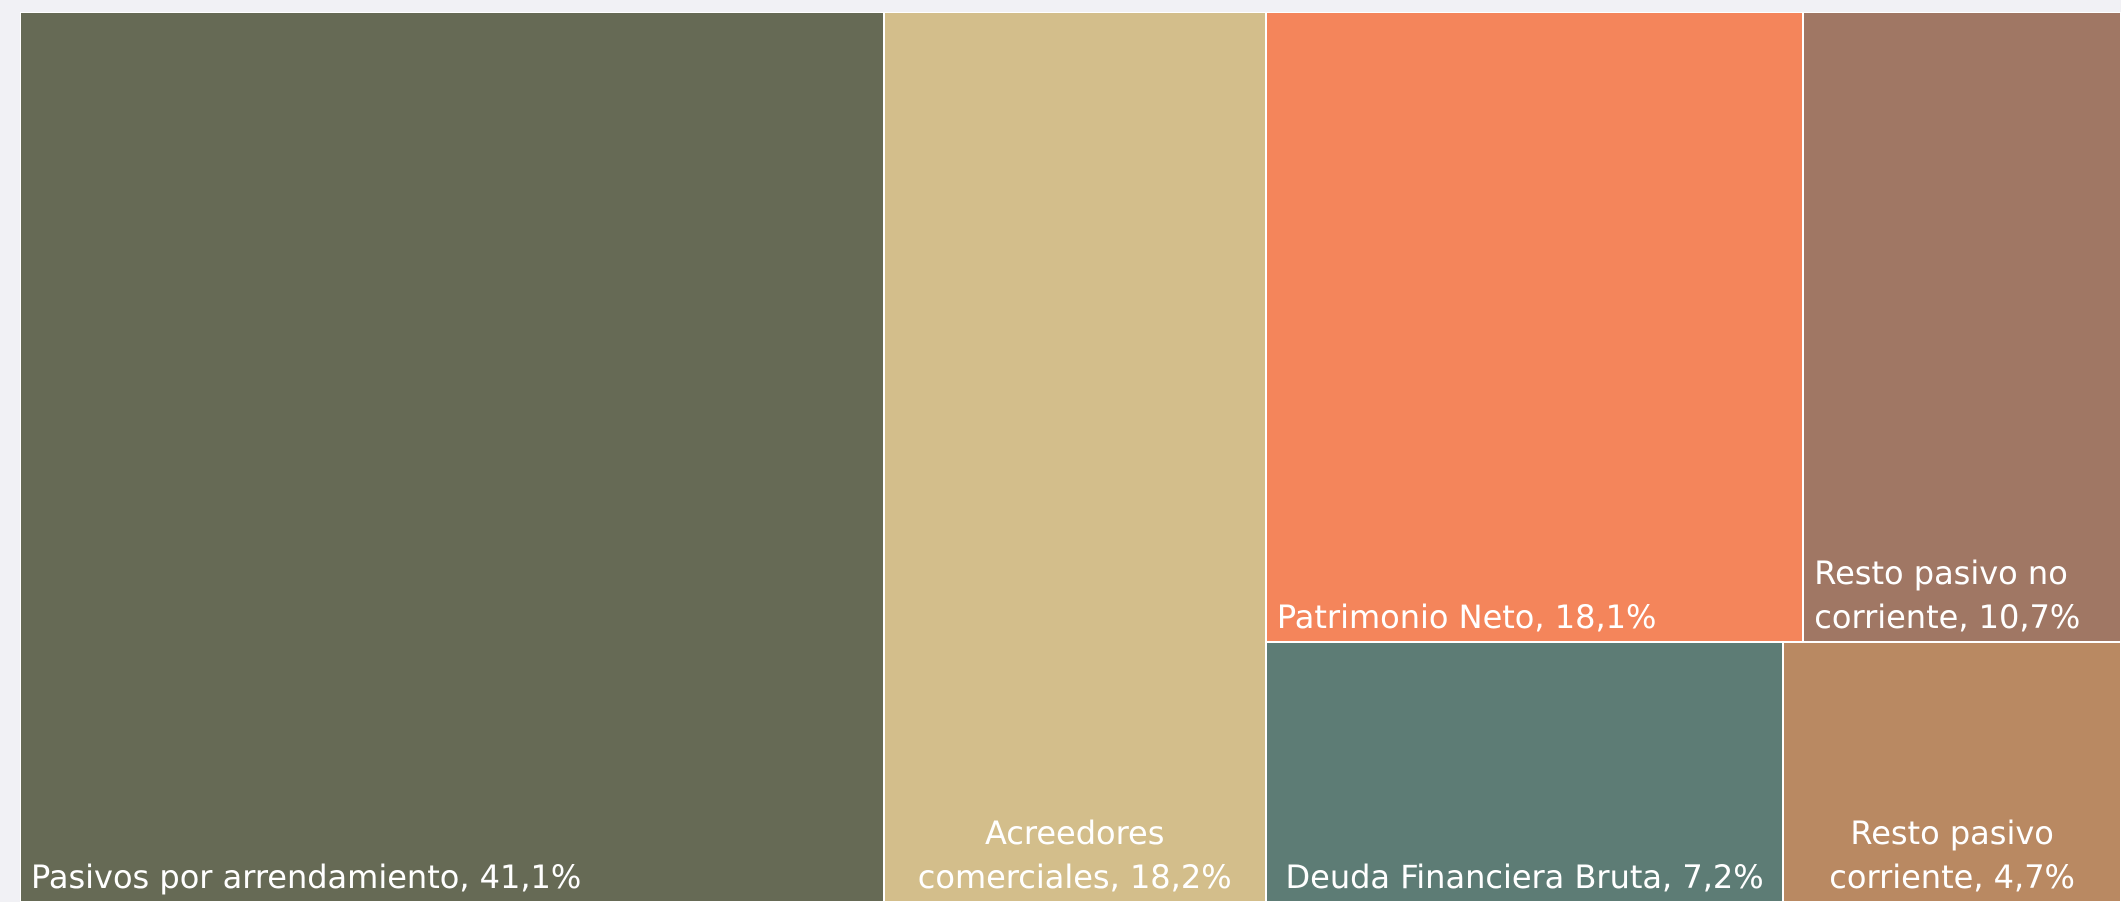 This screenshot has height=902, width=2121. What do you see at coordinates (2029, 616) in the screenshot?
I see `value-label: 10,7%` at bounding box center [2029, 616].